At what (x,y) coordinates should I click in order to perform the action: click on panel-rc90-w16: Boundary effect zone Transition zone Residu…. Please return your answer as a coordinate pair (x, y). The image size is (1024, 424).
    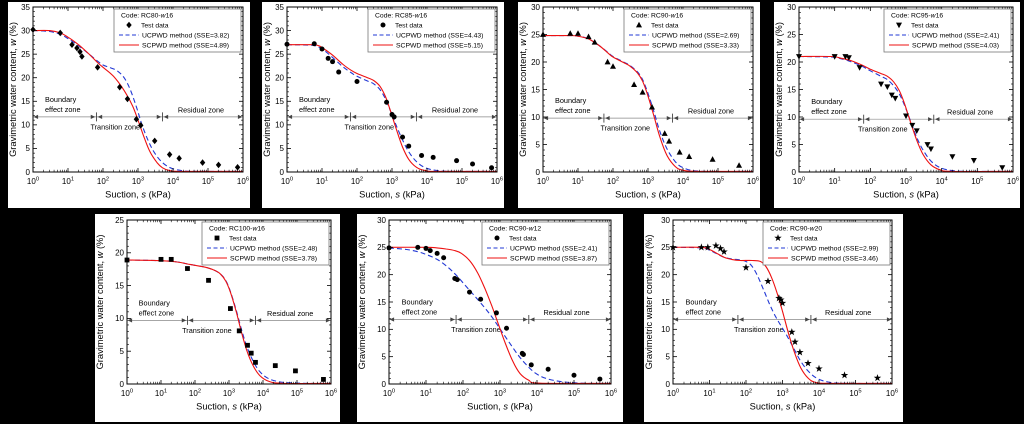
    Looking at the image, I should click on (639, 105).